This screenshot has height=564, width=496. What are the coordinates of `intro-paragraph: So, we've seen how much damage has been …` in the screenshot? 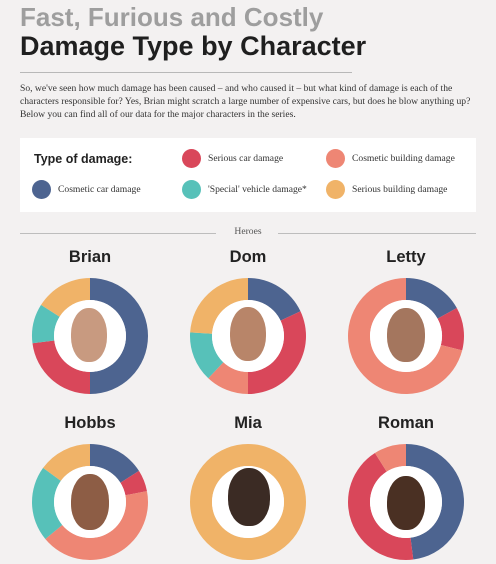 It's located at (245, 101).